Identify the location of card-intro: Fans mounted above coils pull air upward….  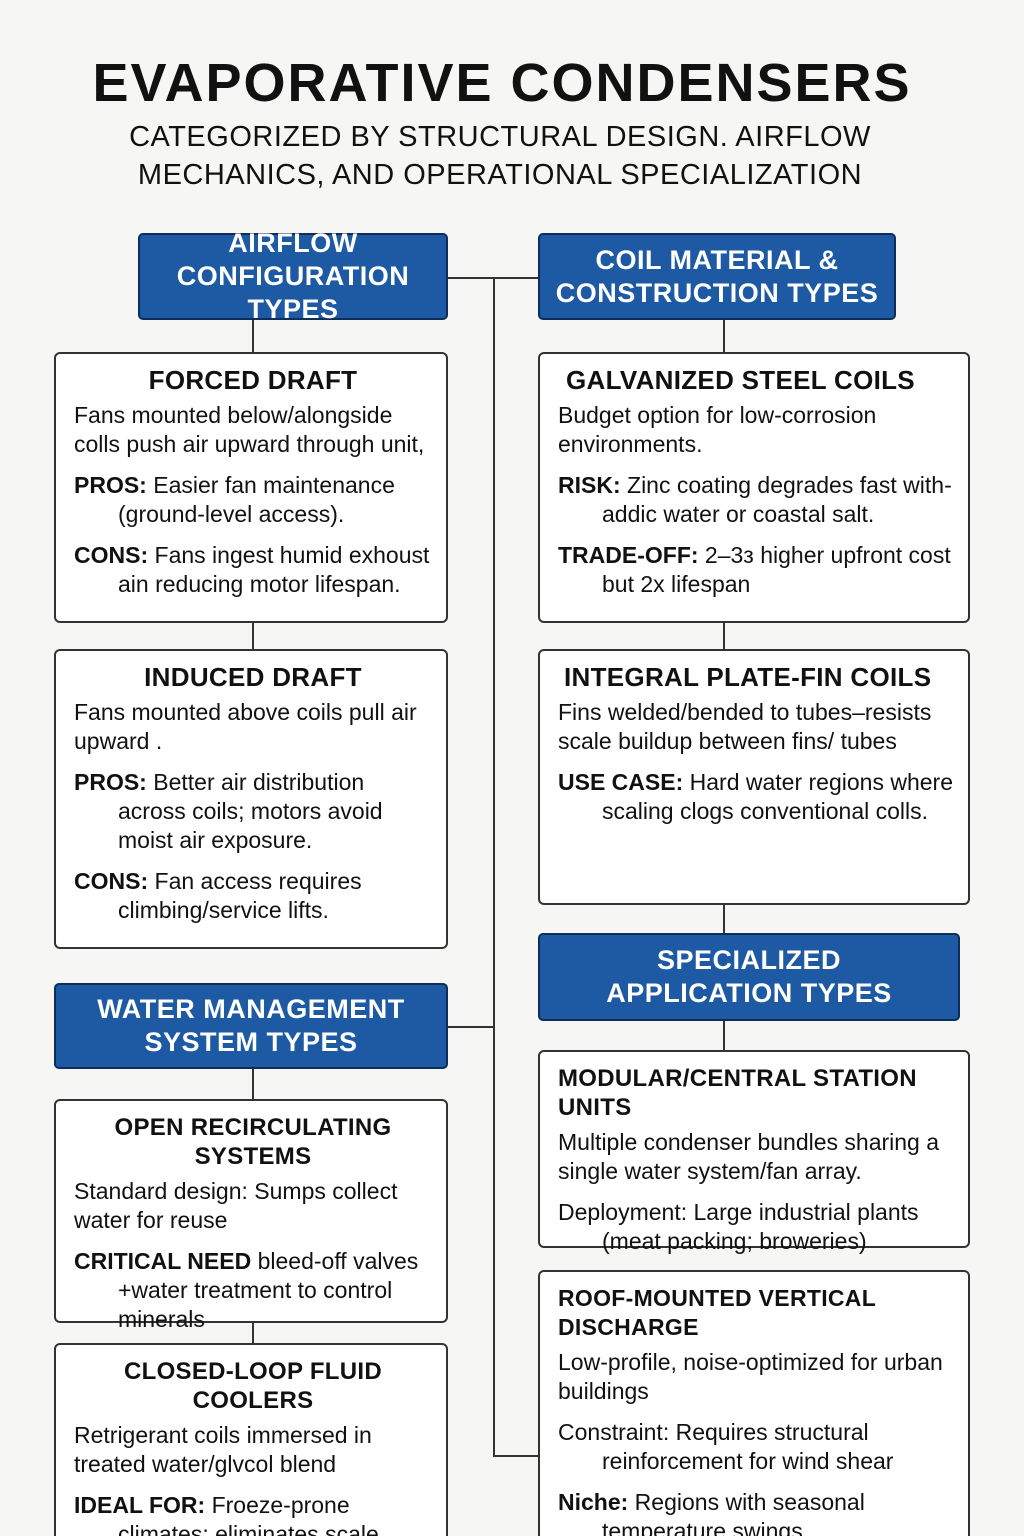
(245, 726).